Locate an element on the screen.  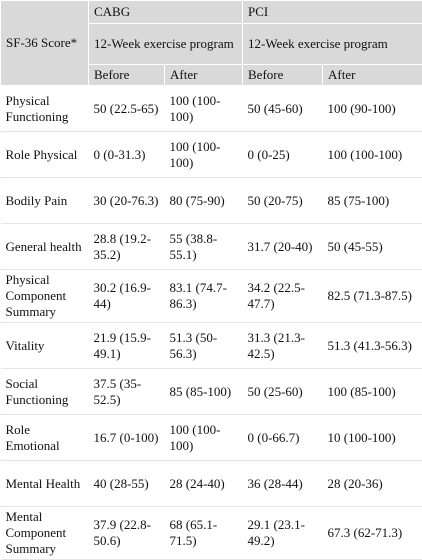
cell: 10 (100-100) is located at coordinates (372, 438).